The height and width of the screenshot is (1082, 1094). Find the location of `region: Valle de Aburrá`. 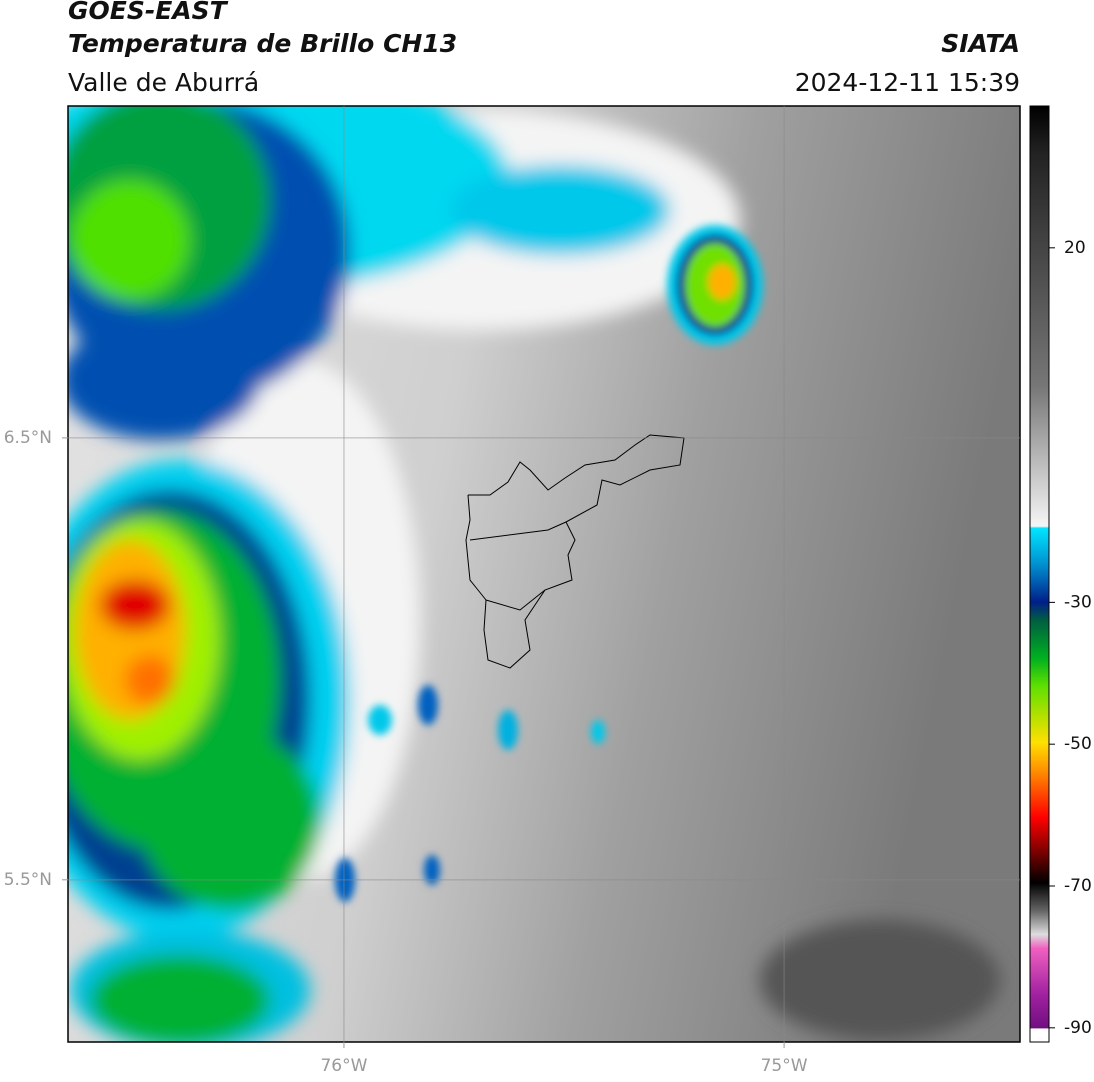

region: Valle de Aburrá is located at coordinates (163, 82).